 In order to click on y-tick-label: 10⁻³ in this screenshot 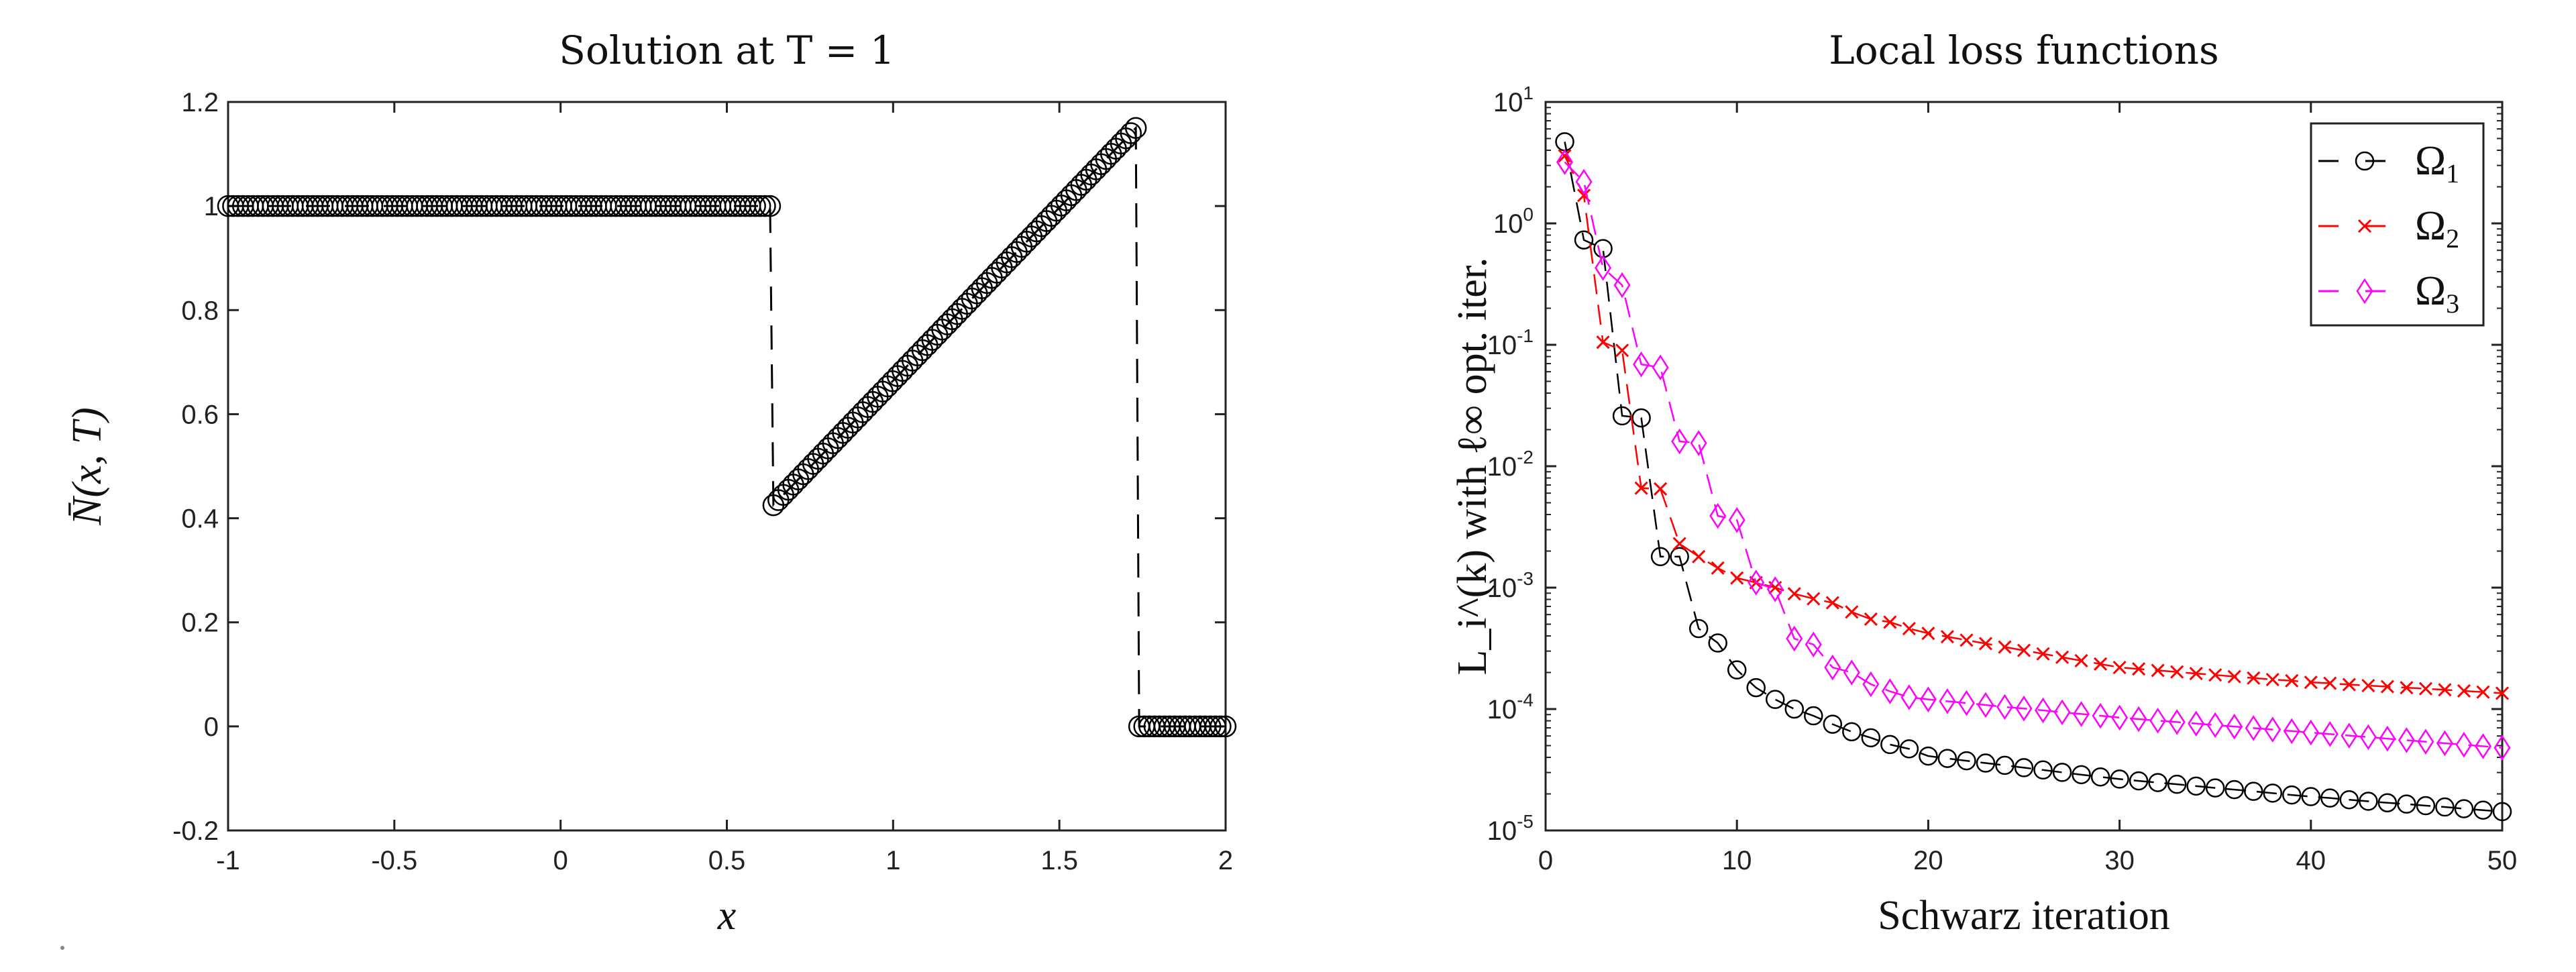, I will do `click(1510, 585)`.